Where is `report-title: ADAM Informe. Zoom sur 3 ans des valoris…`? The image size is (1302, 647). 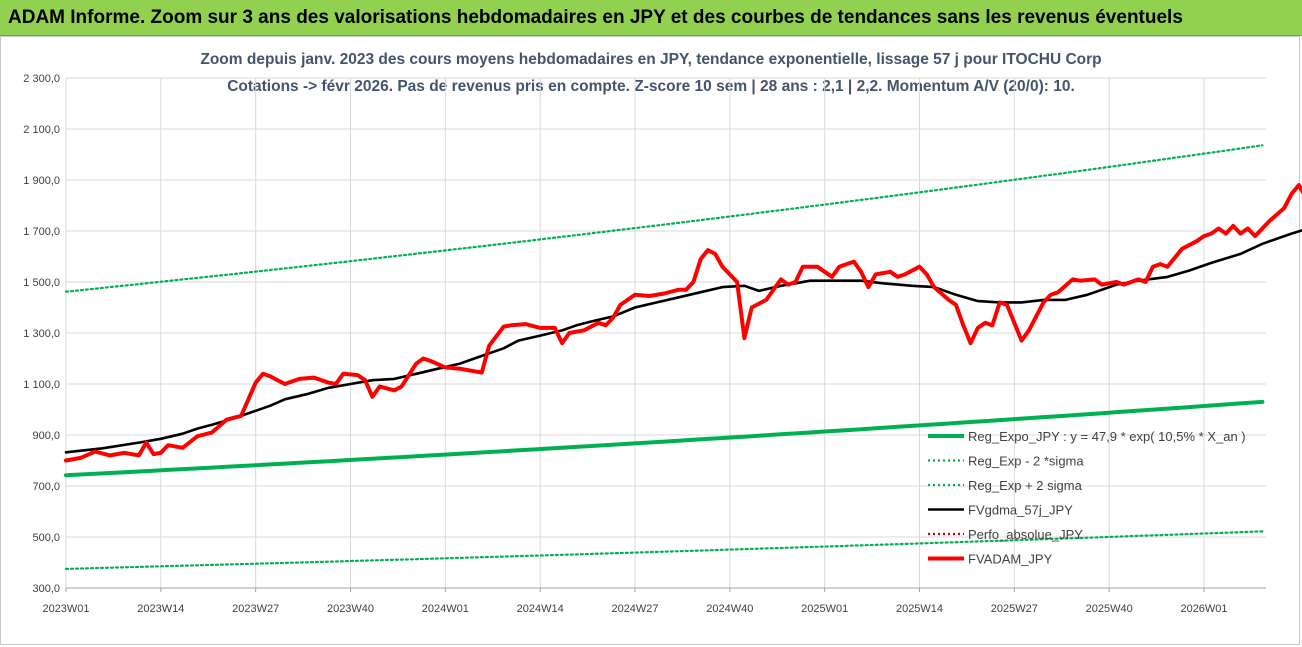 report-title: ADAM Informe. Zoom sur 3 ans des valoris… is located at coordinates (595, 17).